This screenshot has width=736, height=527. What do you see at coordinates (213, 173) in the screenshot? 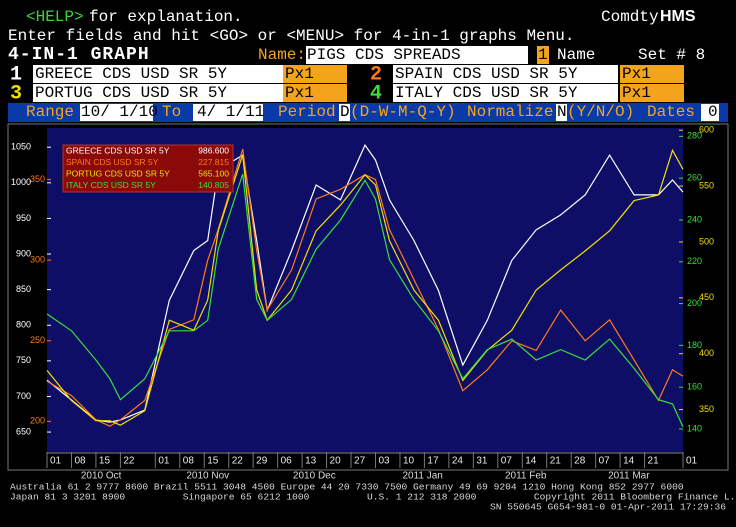
I see `legend-last-value: 565.100` at bounding box center [213, 173].